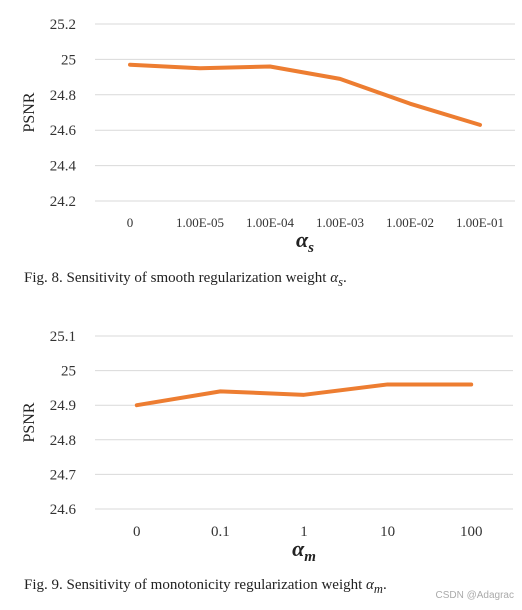 Image resolution: width=522 pixels, height=610 pixels. What do you see at coordinates (200, 222) in the screenshot?
I see `x-tick-label: 1.00E-05` at bounding box center [200, 222].